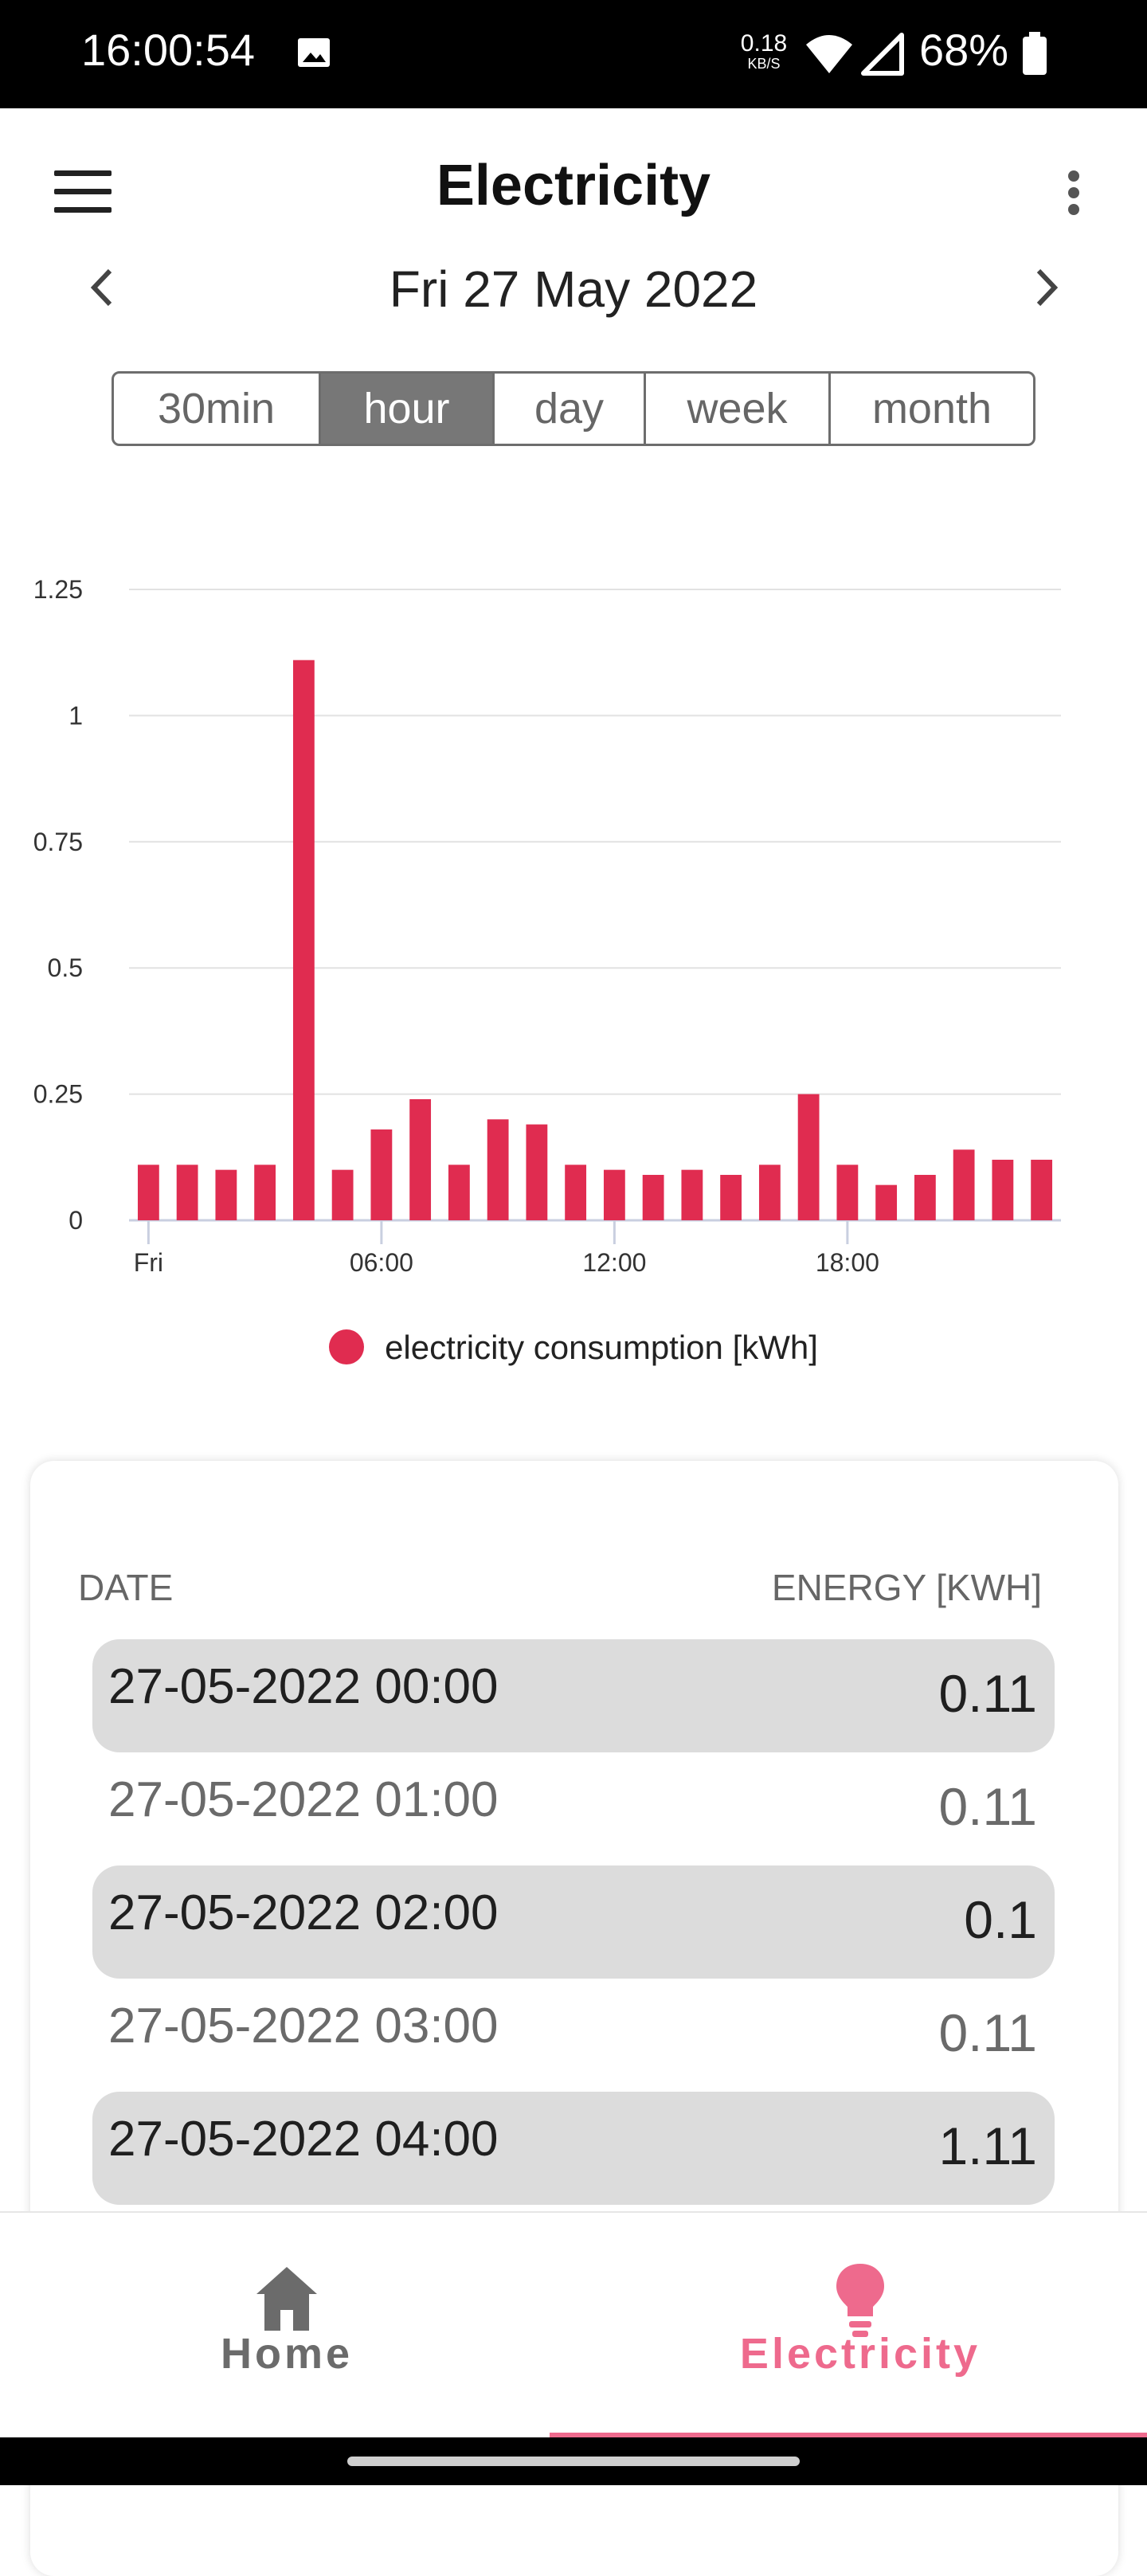 This screenshot has height=2576, width=1147. I want to click on gesture-bar, so click(573, 2461).